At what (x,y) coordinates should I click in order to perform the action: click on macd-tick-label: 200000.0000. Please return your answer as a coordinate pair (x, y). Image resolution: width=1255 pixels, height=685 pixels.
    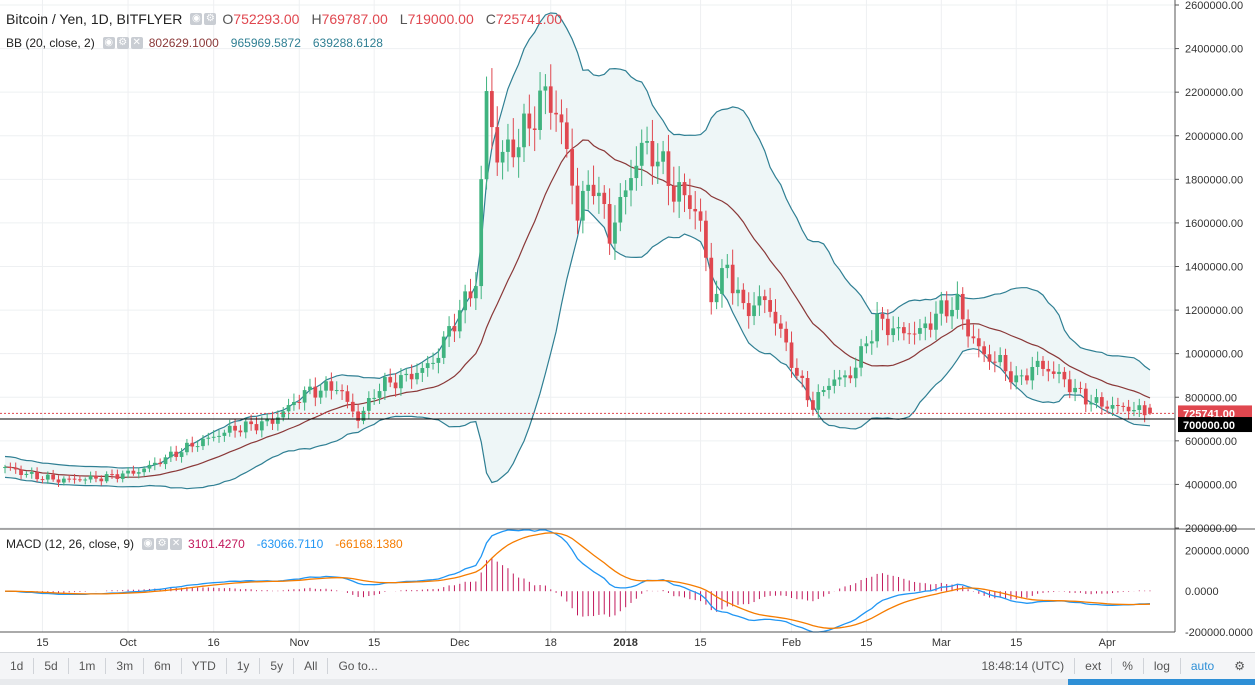
    Looking at the image, I should click on (1217, 551).